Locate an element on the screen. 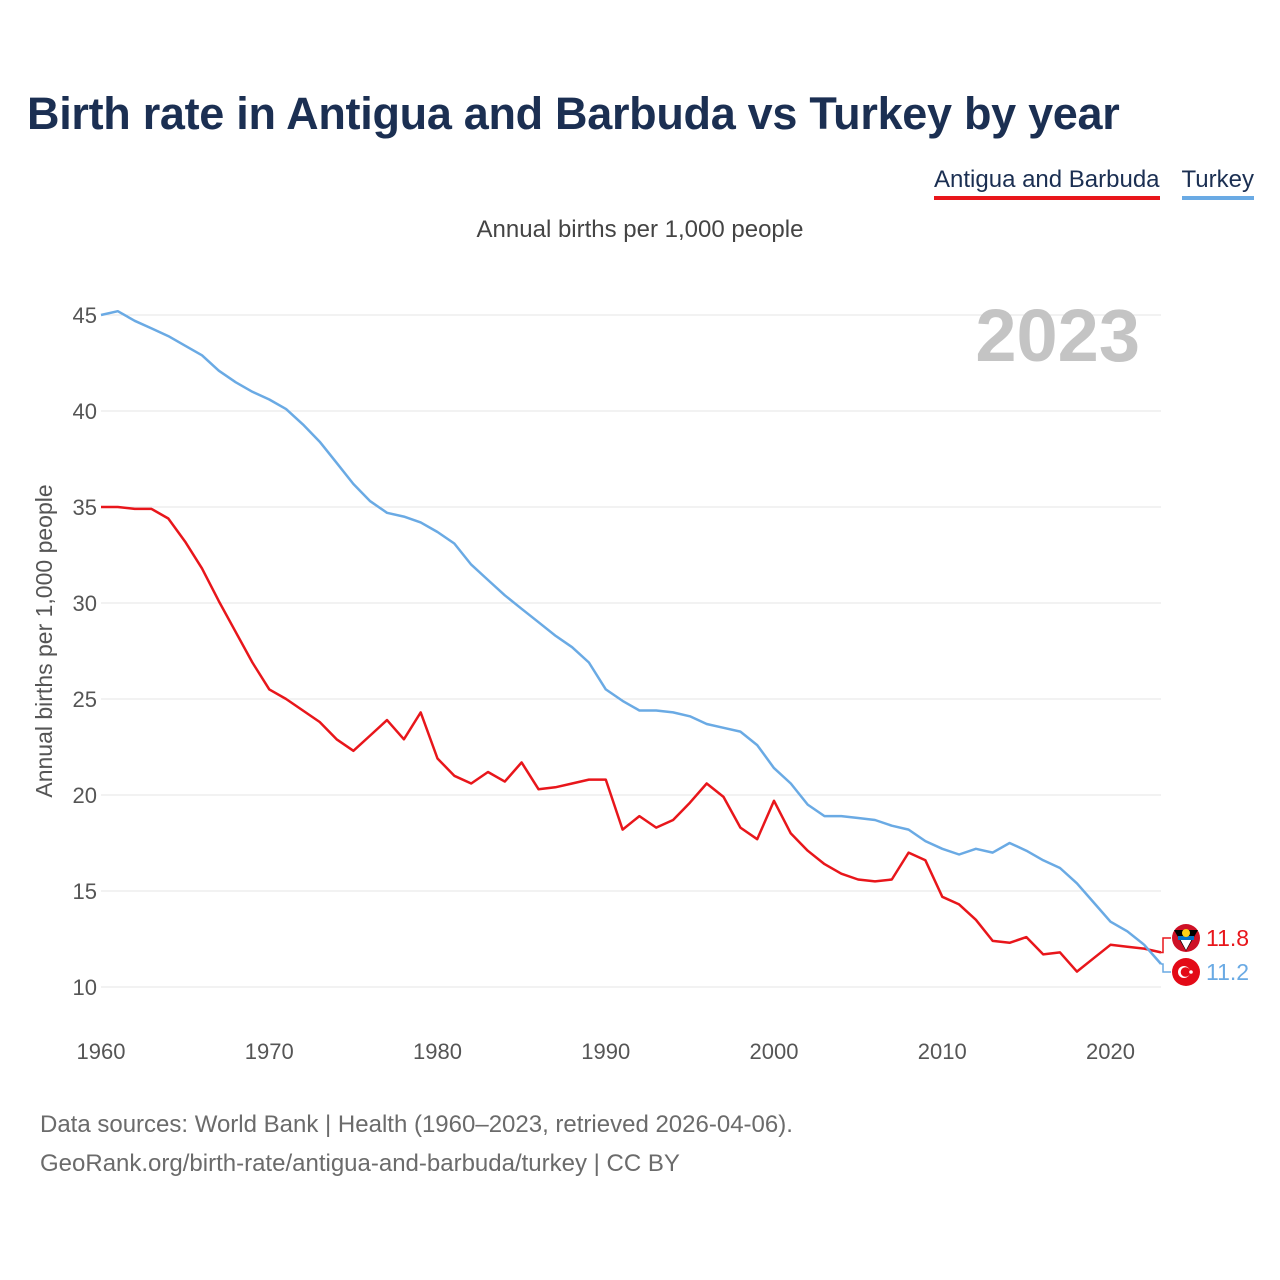 This screenshot has height=1280, width=1280. x-tick-label: 1990 is located at coordinates (605, 1051).